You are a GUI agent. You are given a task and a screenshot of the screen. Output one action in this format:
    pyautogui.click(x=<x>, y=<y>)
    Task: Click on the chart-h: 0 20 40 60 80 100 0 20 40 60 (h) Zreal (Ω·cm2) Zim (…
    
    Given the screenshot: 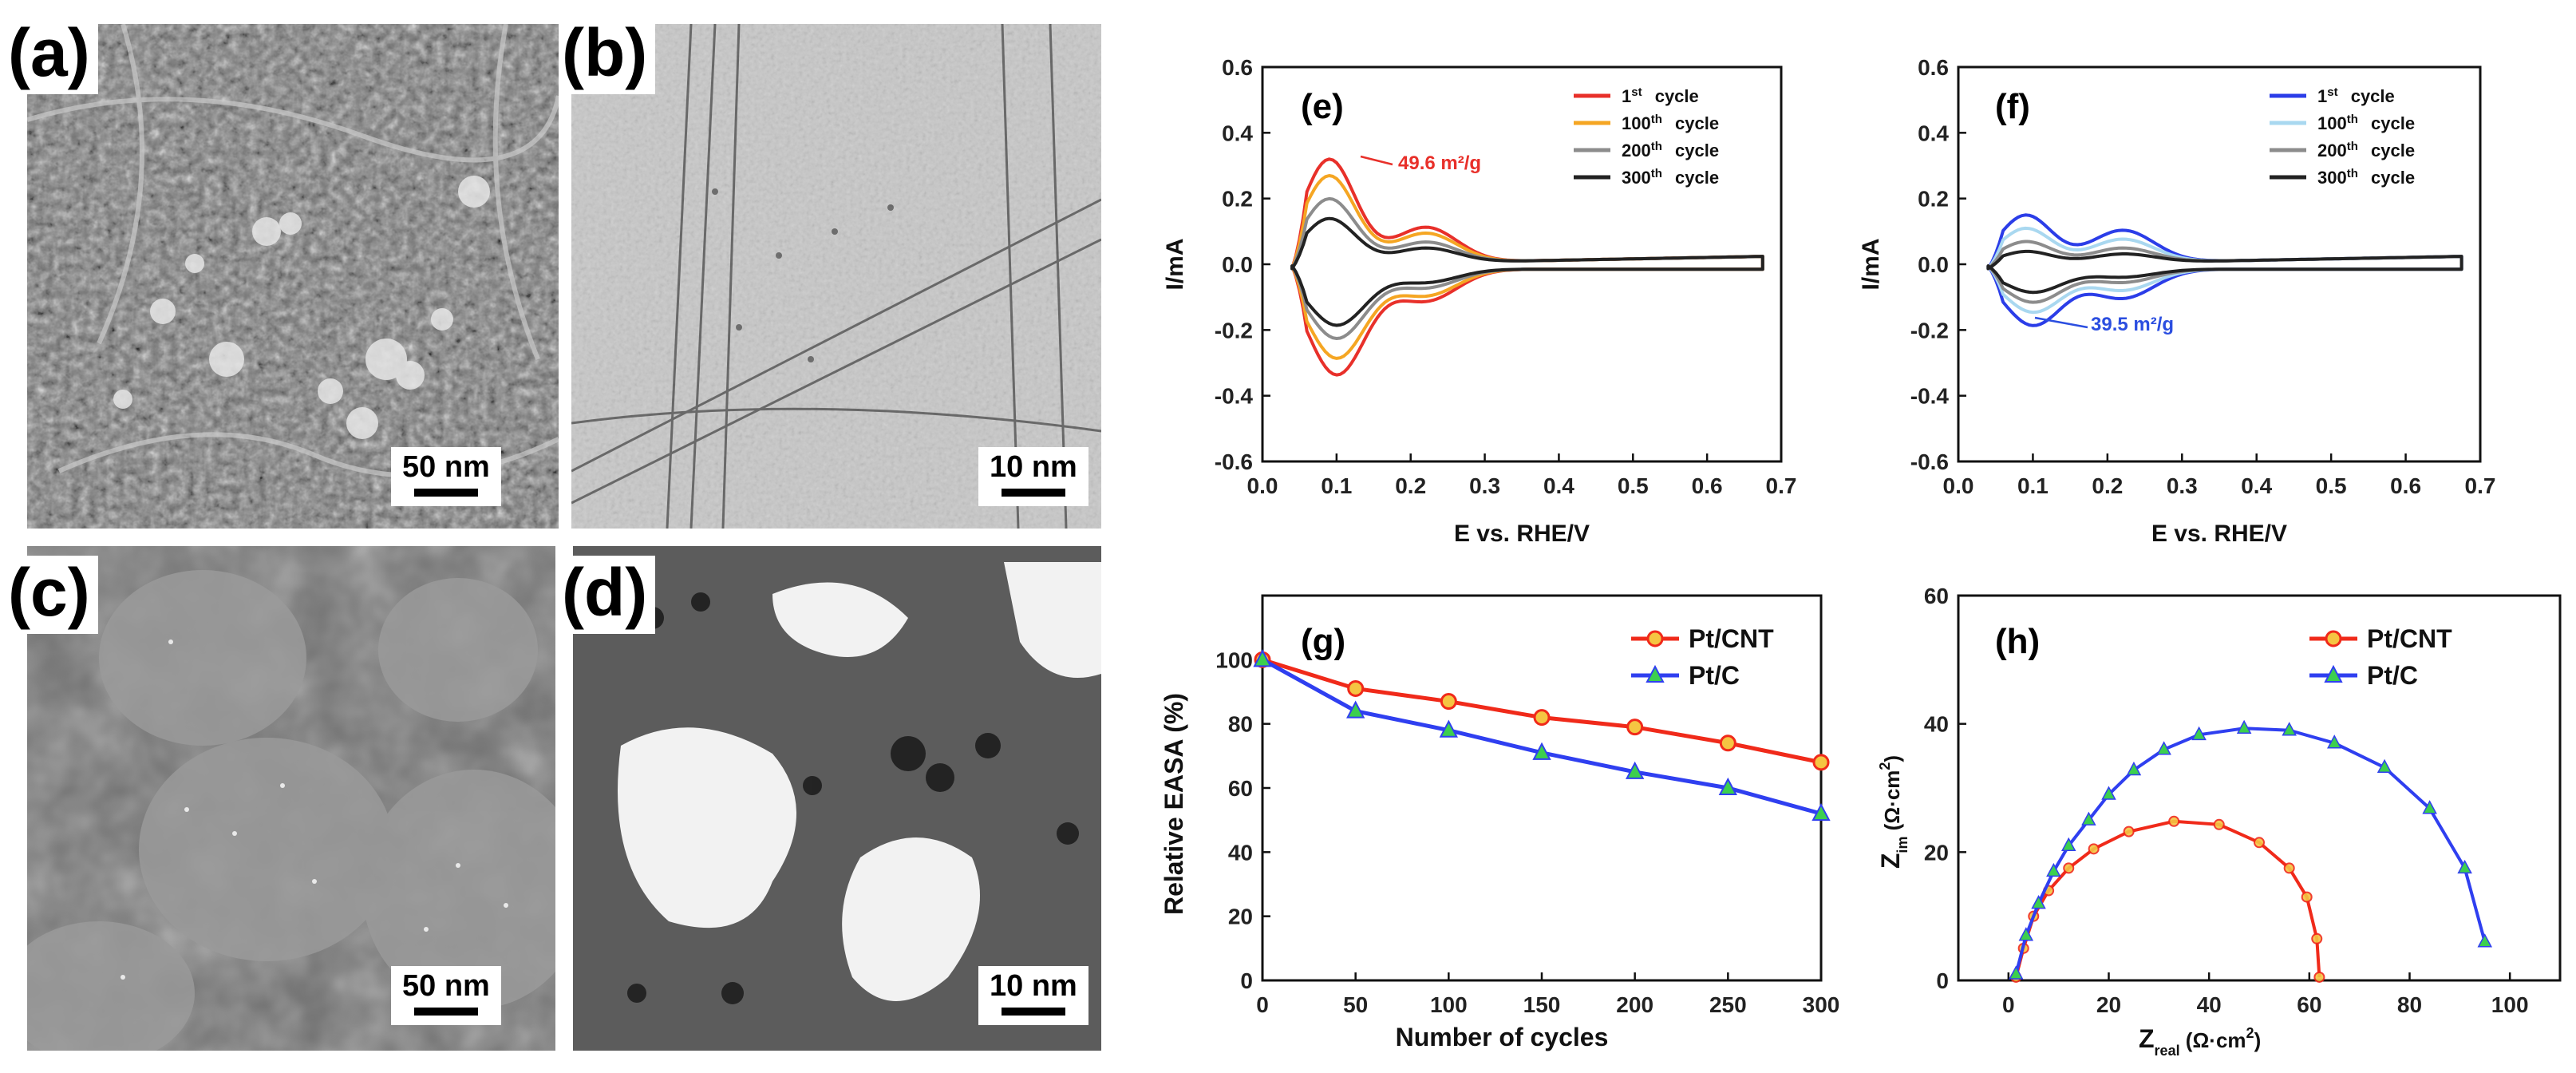 What is the action you would take?
    pyautogui.click(x=2219, y=822)
    